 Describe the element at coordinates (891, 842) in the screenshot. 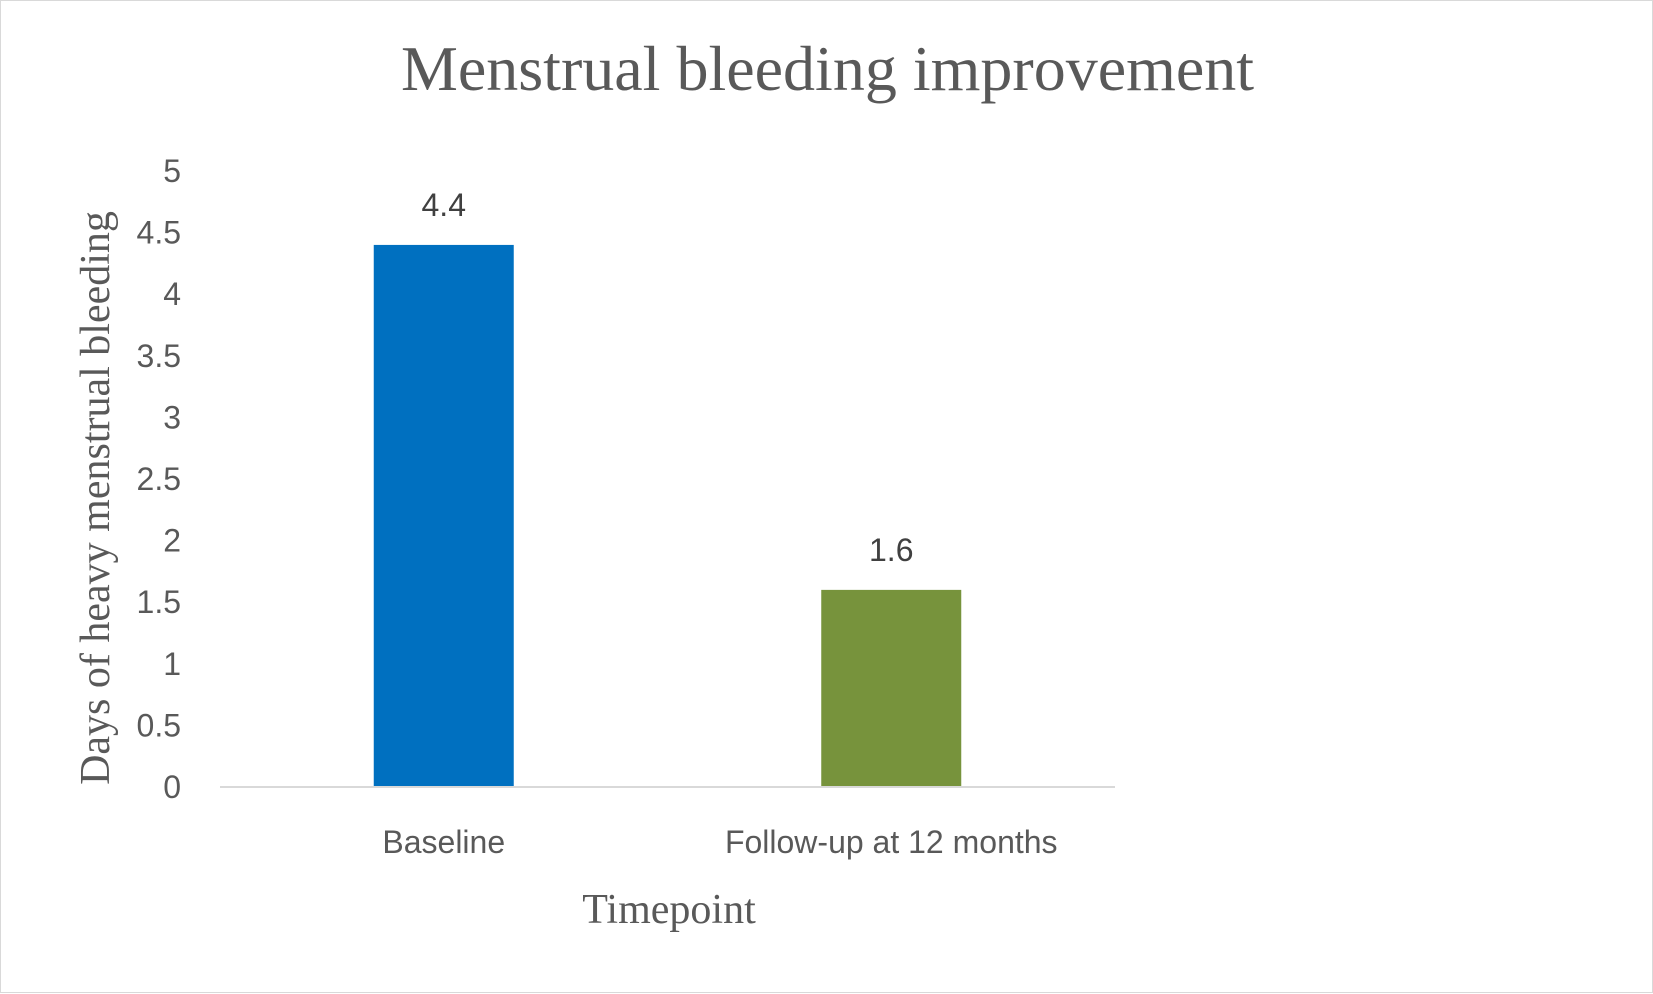

I see `x-tick-label: Follow-up at 12 months` at that location.